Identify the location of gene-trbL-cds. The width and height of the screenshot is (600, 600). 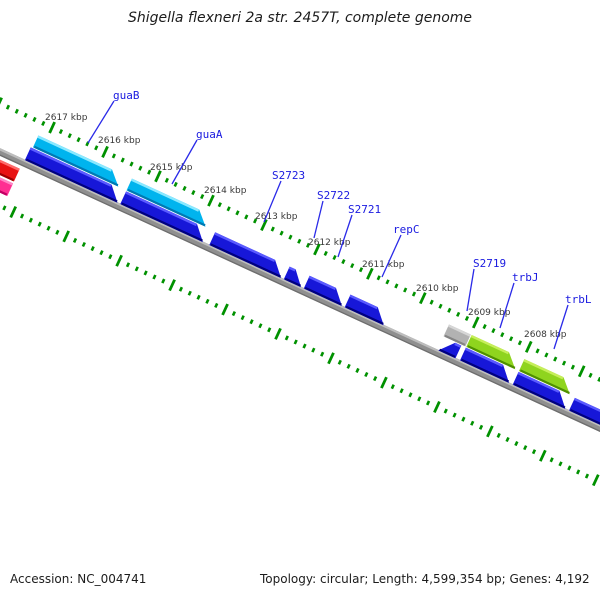
(539, 390).